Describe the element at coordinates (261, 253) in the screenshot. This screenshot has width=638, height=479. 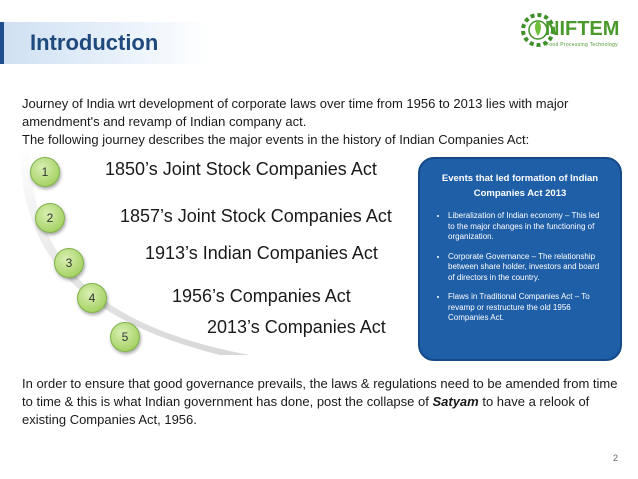
I see `timeline-event-3: 1913’s Indian Companies Act` at that location.